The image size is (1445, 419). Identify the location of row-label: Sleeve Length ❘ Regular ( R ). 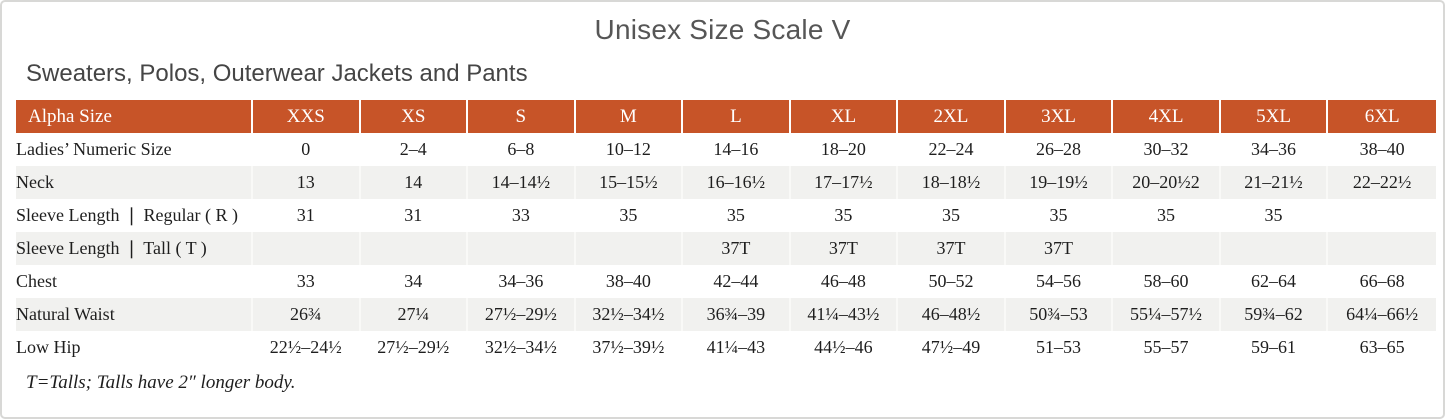
(134, 215).